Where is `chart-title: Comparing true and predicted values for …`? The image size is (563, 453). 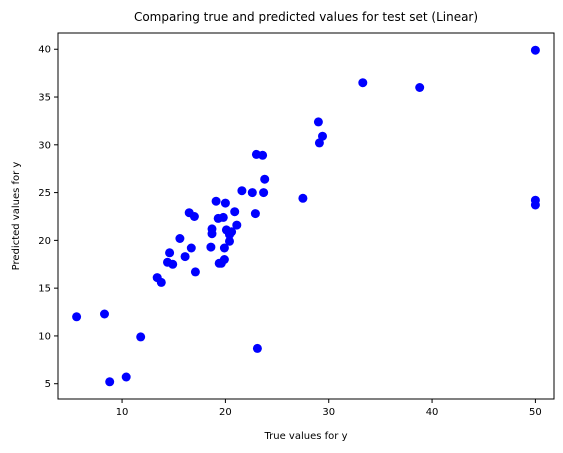
chart-title: Comparing true and predicted values for … is located at coordinates (306, 17).